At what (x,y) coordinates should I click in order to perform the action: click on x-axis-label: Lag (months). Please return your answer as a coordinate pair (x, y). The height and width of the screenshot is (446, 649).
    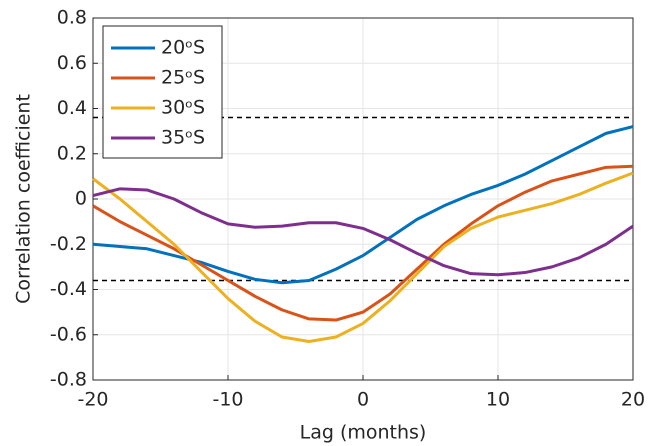
    Looking at the image, I should click on (363, 433).